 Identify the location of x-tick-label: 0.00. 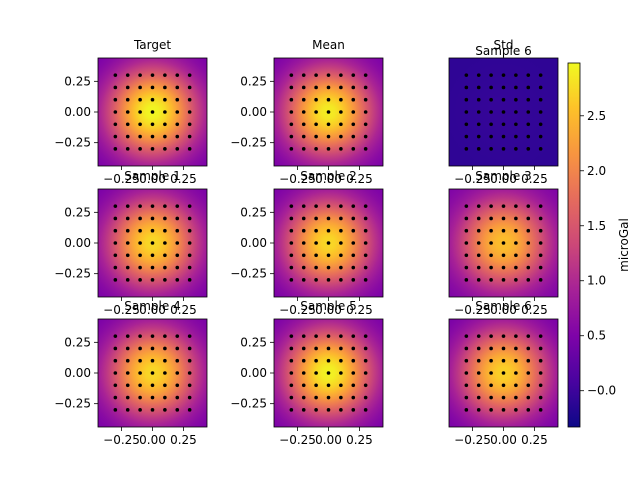
(328, 310).